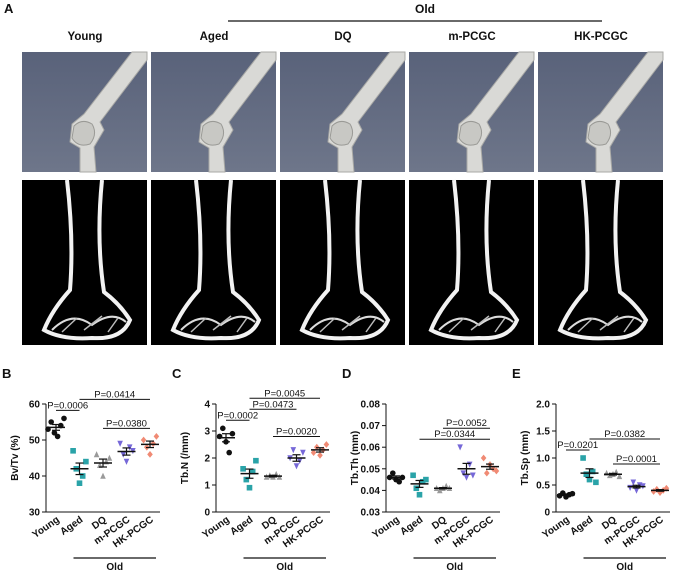 The height and width of the screenshot is (571, 685). I want to click on y-tick-label: 3, so click(207, 432).